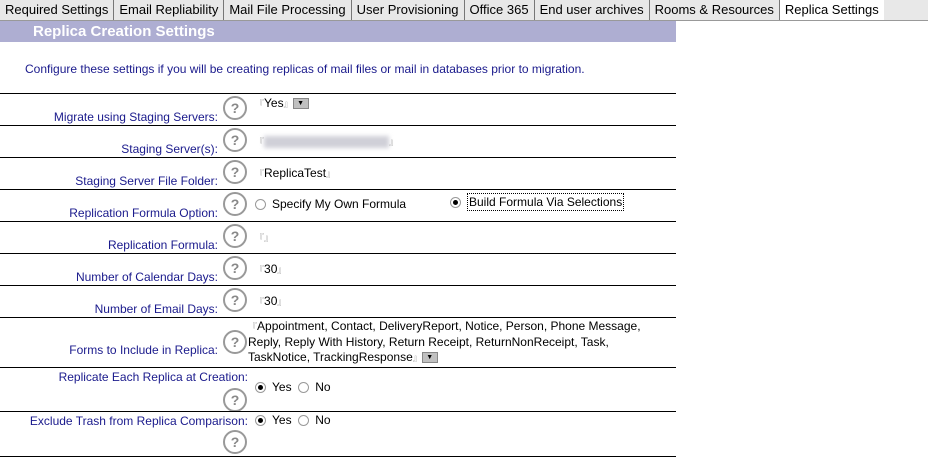 Image resolution: width=928 pixels, height=457 pixels. Describe the element at coordinates (135, 117) in the screenshot. I see `label: Migrate using Staging Servers:` at that location.